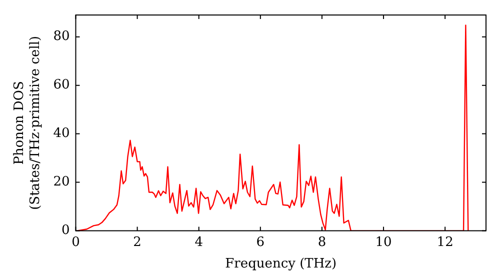 This screenshot has height=280, width=500. Describe the element at coordinates (61, 134) in the screenshot. I see `y-tick-label: 40` at that location.